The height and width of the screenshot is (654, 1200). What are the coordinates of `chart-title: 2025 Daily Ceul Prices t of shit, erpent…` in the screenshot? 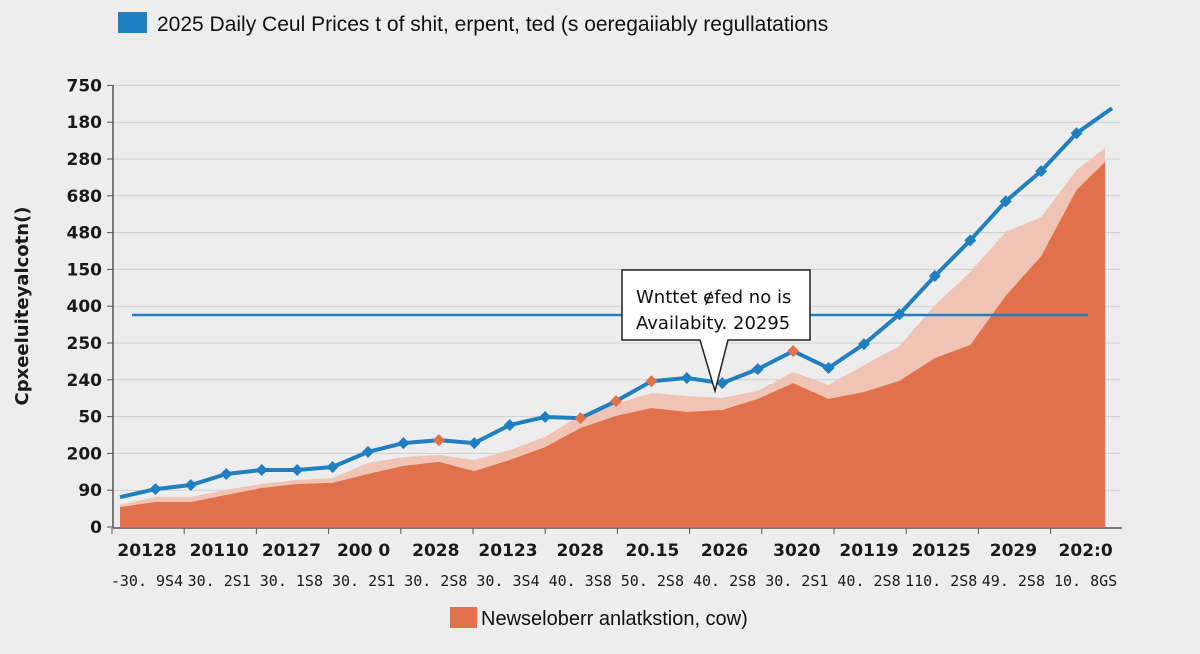 It's located at (492, 24).